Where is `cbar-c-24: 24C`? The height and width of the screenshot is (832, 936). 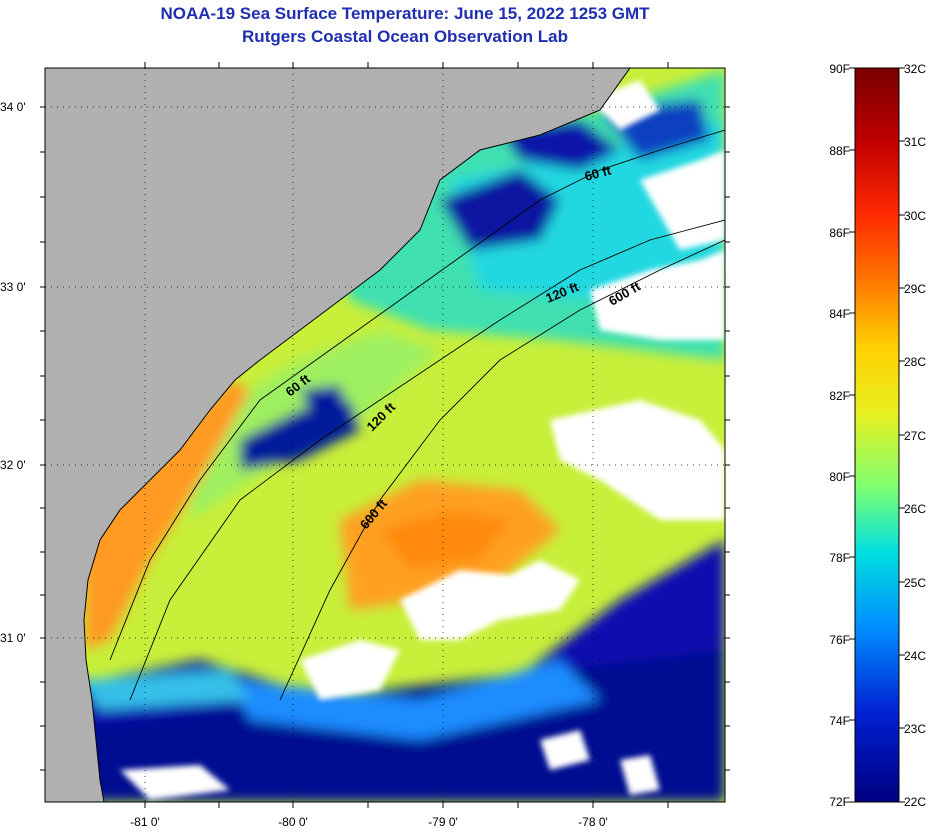
cbar-c-24: 24C is located at coordinates (915, 656).